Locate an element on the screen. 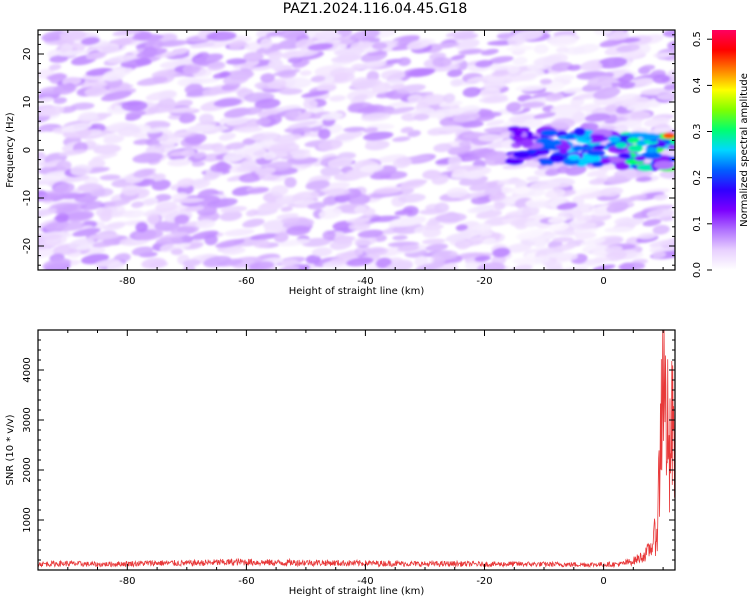 This screenshot has width=750, height=600. snr-xtick-label: -40 is located at coordinates (365, 581).